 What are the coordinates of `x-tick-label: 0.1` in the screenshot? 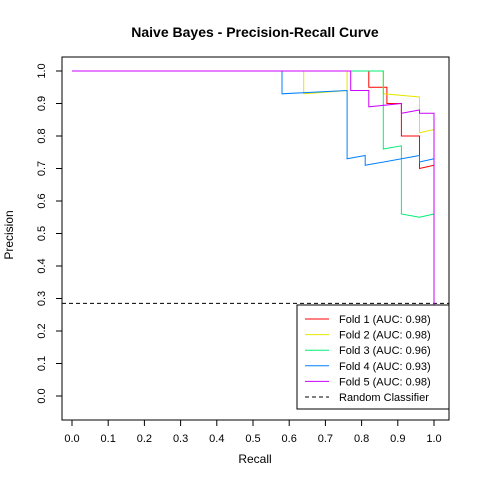 It's located at (108, 439).